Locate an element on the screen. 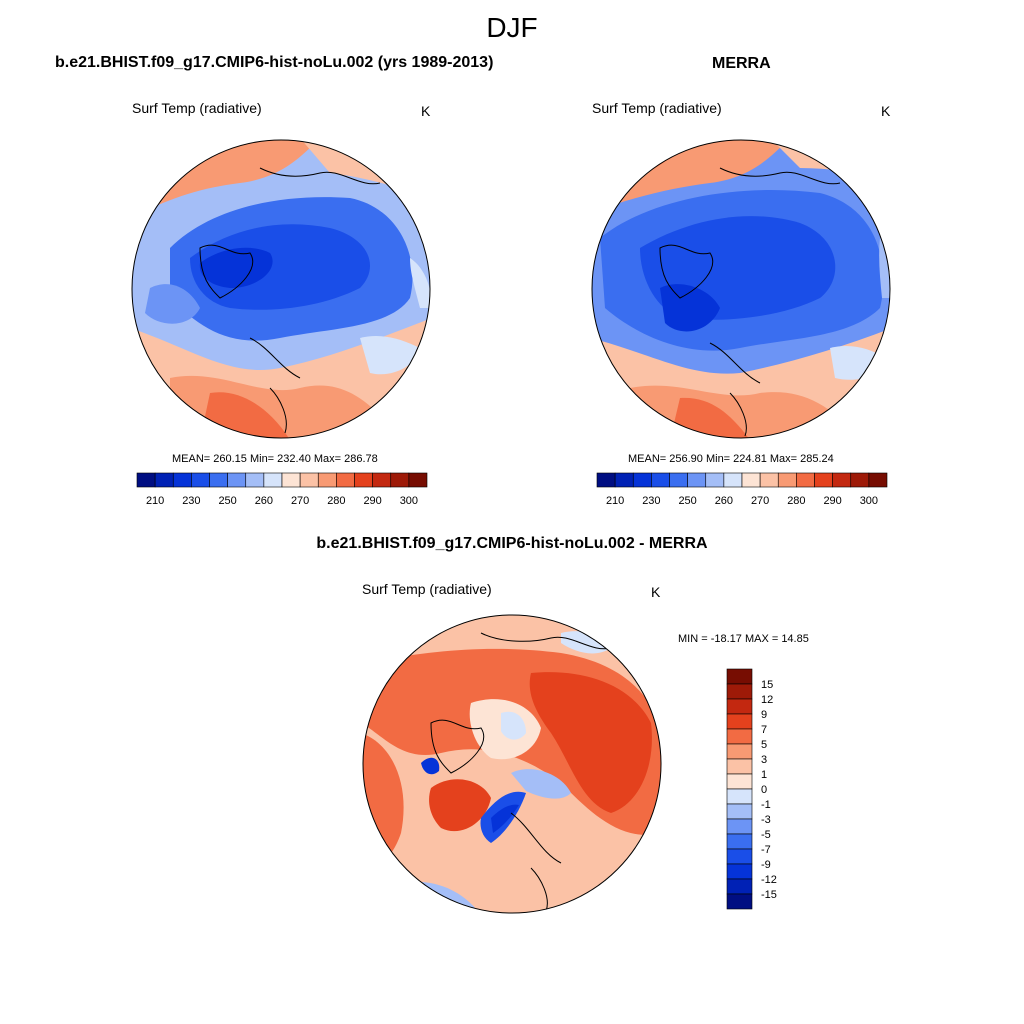 The height and width of the screenshot is (1024, 1024). model-units-label: K is located at coordinates (426, 111).